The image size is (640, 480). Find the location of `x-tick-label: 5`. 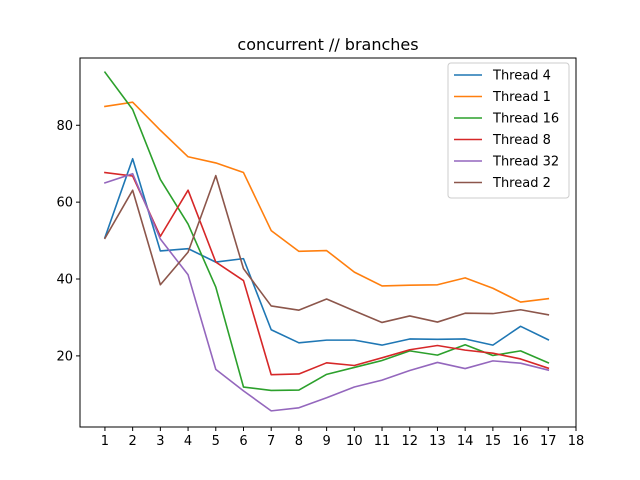

x-tick-label: 5 is located at coordinates (216, 441).